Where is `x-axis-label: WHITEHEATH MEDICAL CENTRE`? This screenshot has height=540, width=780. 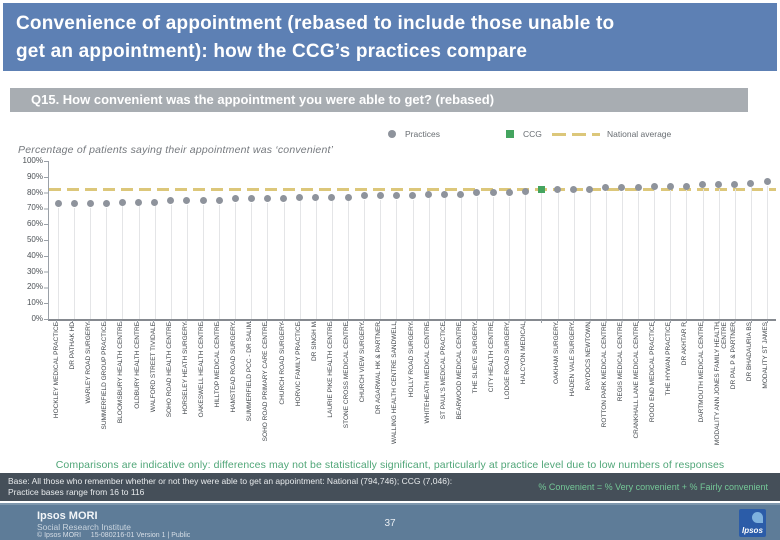 x-axis-label: WHITEHEATH MEDICAL CENTRE is located at coordinates (427, 373).